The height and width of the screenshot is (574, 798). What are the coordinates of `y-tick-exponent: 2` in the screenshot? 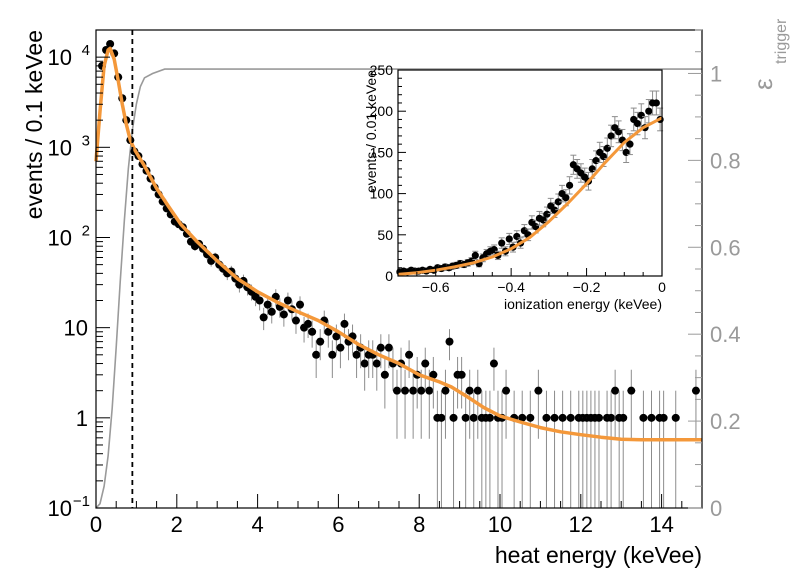 It's located at (86, 230).